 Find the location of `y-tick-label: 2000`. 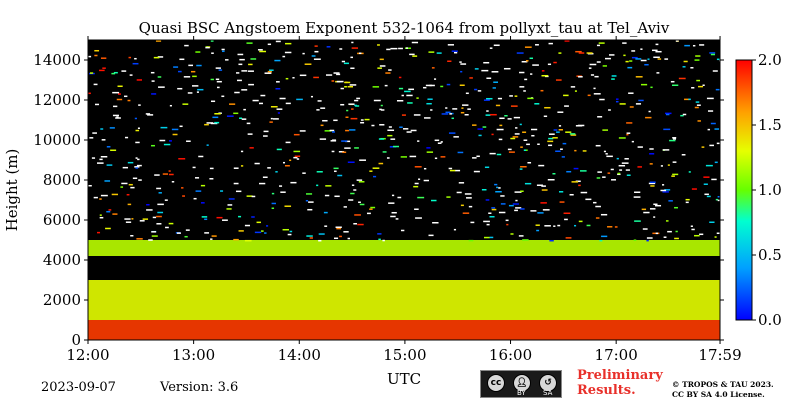

y-tick-label: 2000 is located at coordinates (62, 300).